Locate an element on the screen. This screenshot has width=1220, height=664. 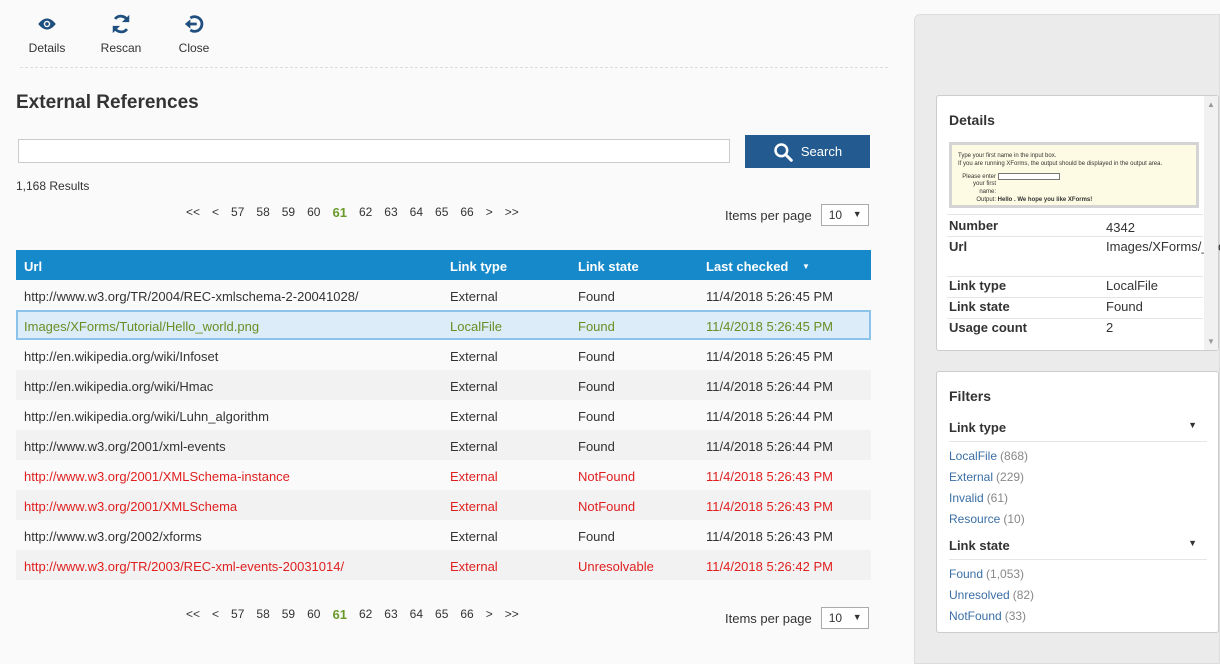
filter-item: Resource (10) is located at coordinates (987, 519).